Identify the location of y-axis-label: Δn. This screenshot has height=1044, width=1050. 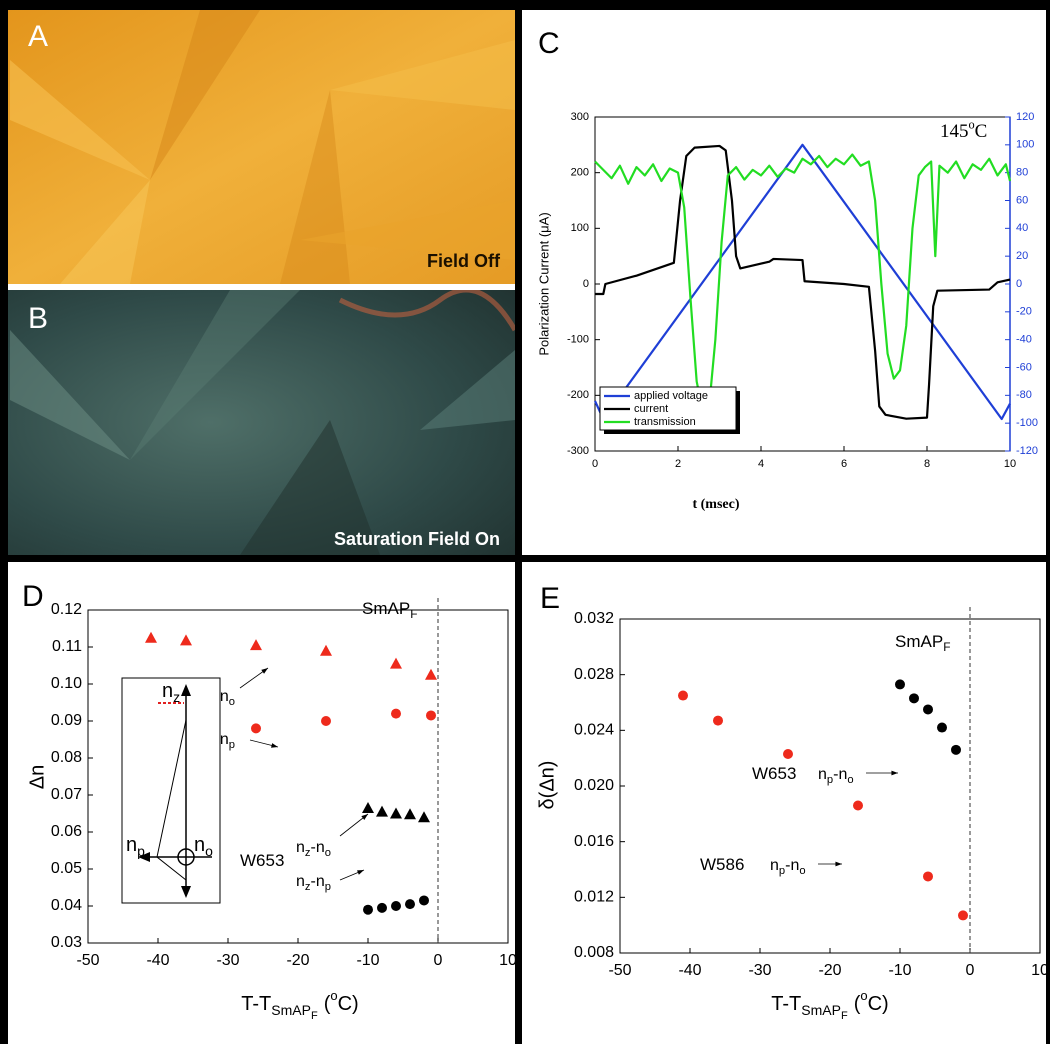
(37, 777).